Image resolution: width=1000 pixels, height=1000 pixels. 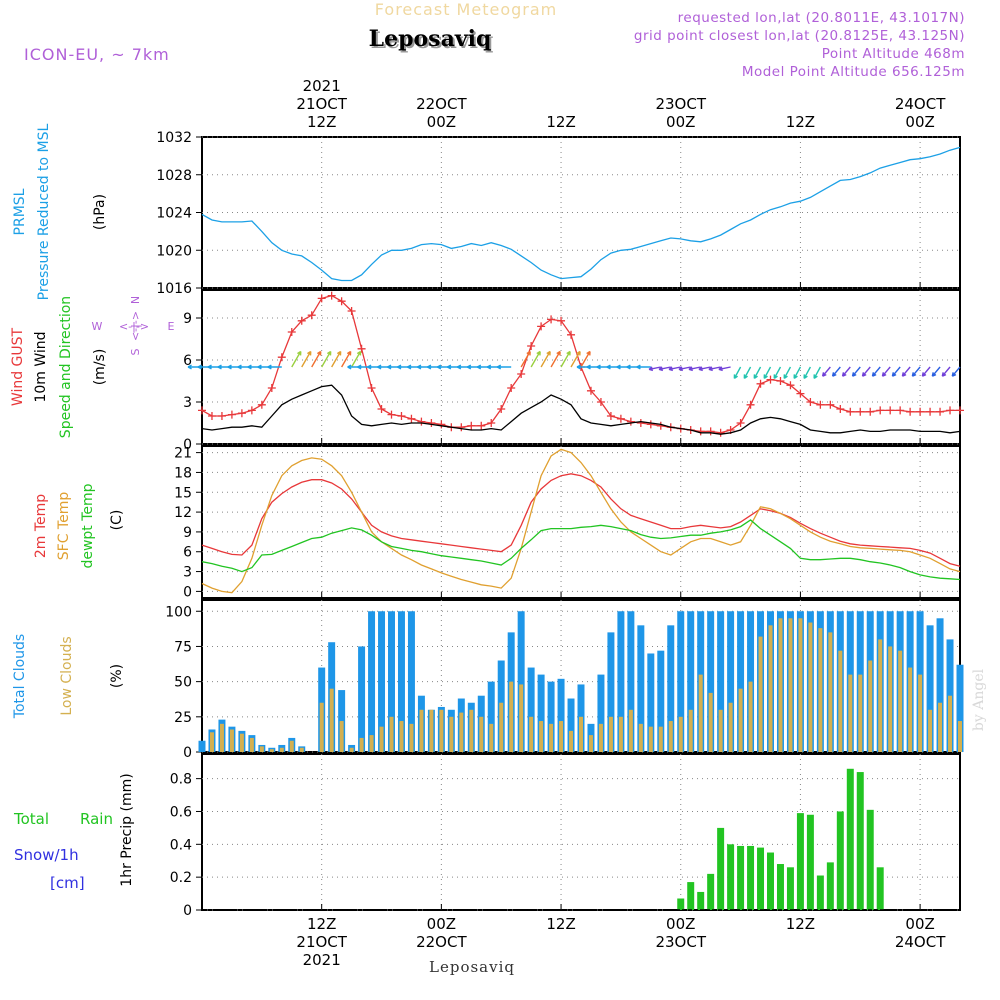 What do you see at coordinates (321, 942) in the screenshot?
I see `bottom-time-label: 21OCT` at bounding box center [321, 942].